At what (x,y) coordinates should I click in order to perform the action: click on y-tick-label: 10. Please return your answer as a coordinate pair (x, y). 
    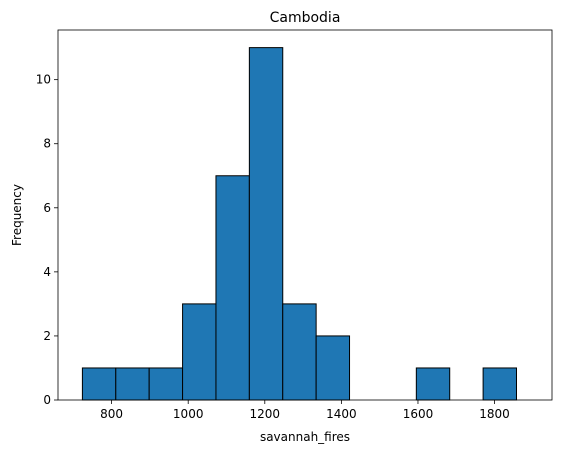
    Looking at the image, I should click on (43, 80).